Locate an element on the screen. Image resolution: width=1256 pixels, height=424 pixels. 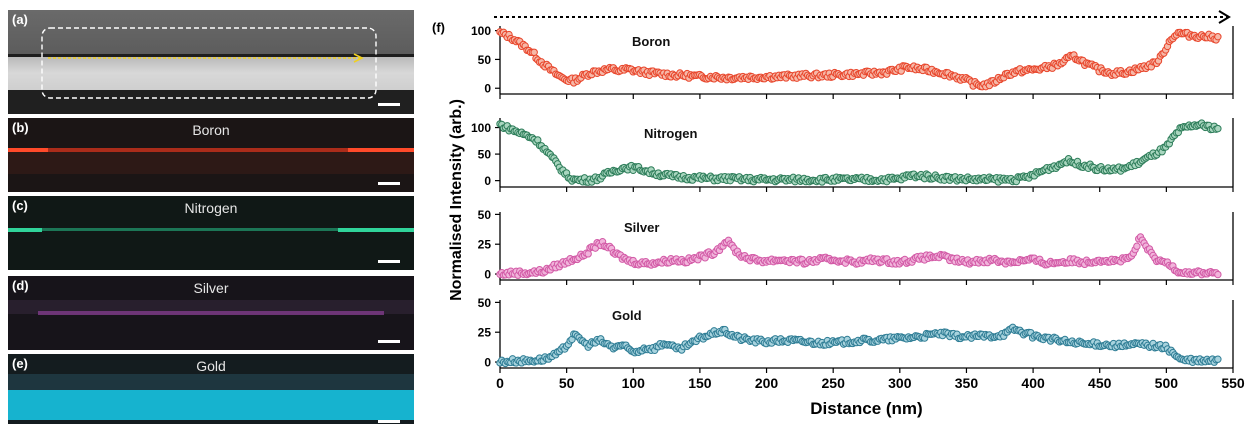
boron-map-panel: (b) Boron is located at coordinates (211, 155).